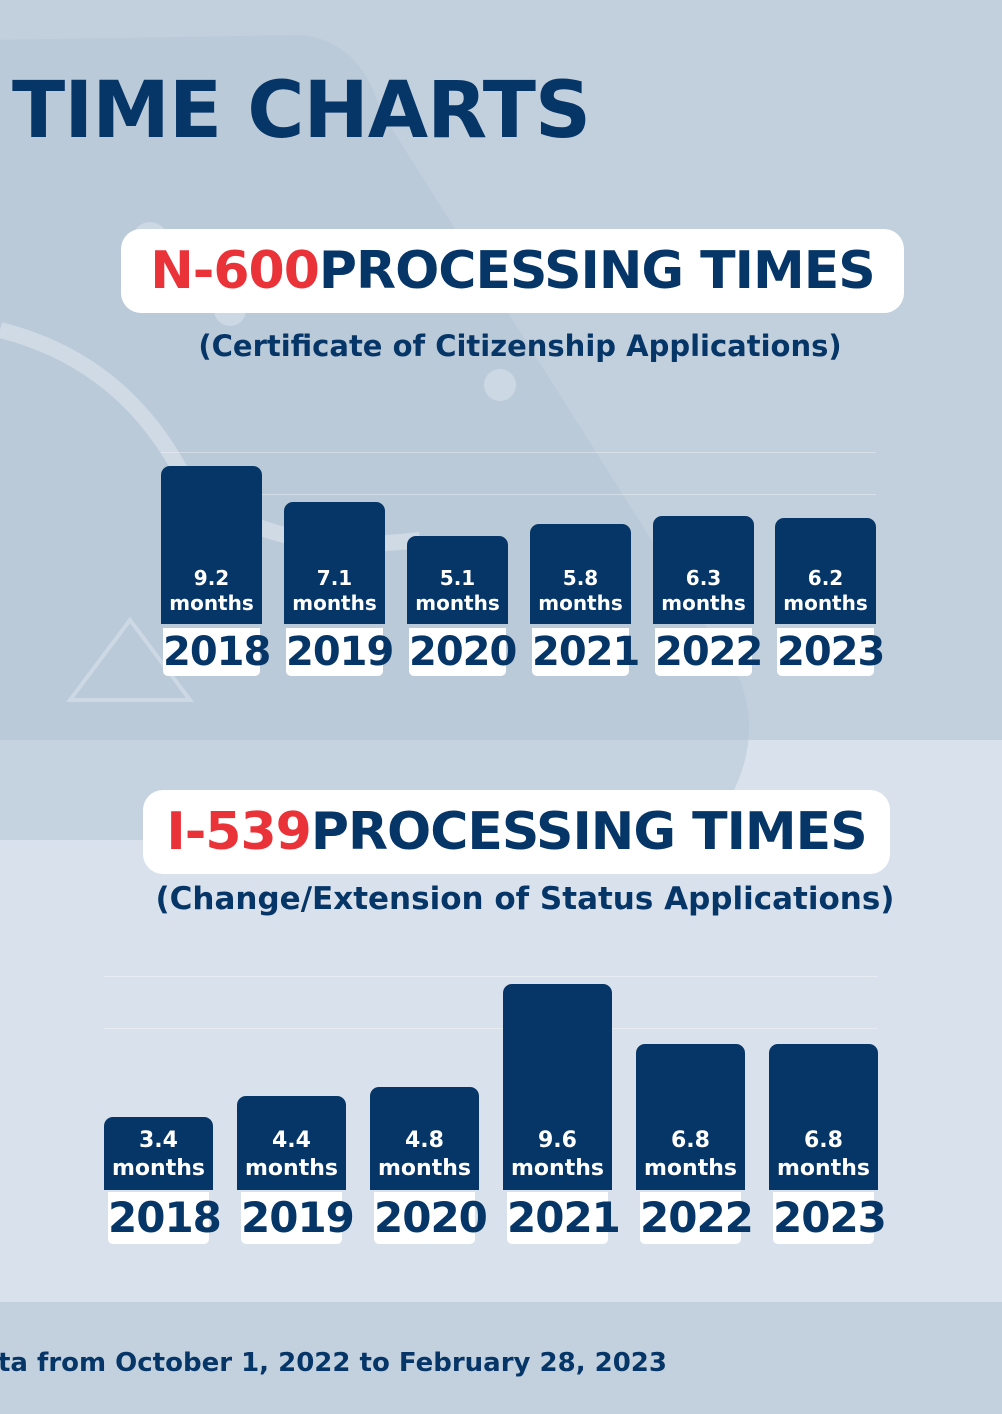 The image size is (1002, 1414). I want to click on page-title: TIME CHARTS, so click(301, 111).